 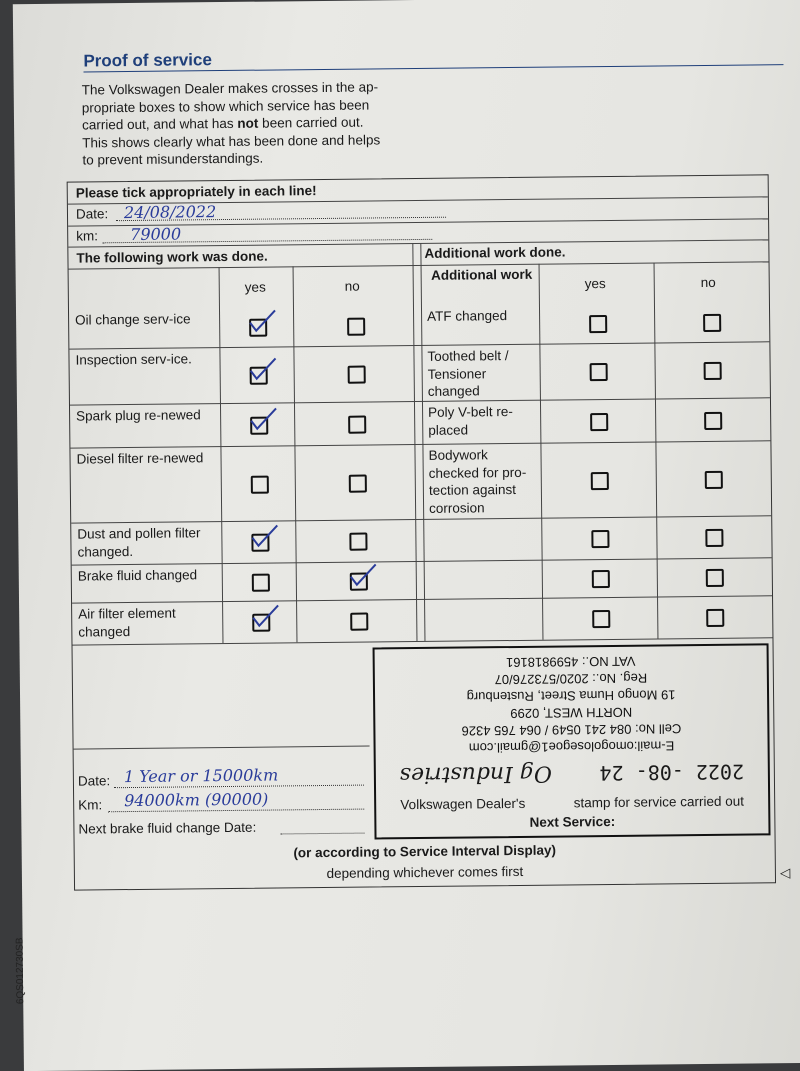 I want to click on next-page-arrow-icon: ◁, so click(x=785, y=873).